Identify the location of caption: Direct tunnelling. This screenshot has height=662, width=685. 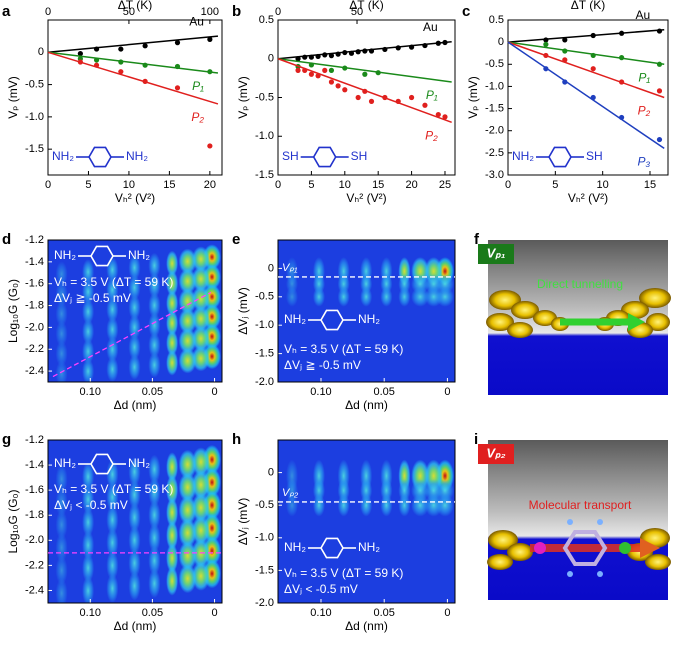
(580, 284).